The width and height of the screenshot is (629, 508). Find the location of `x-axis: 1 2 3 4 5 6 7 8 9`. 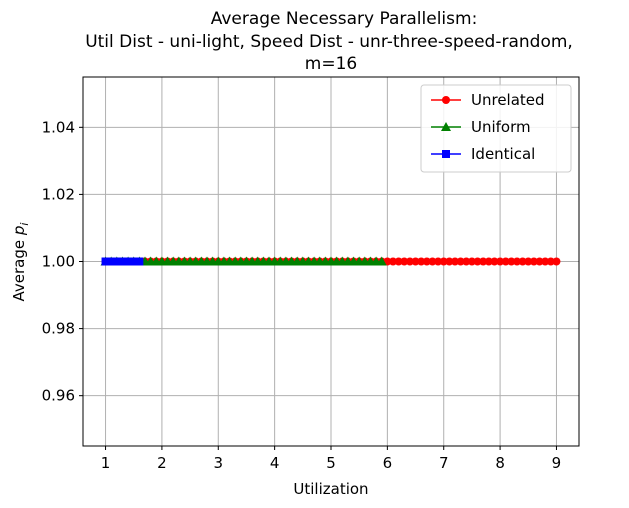

x-axis: 1 2 3 4 5 6 7 8 9 is located at coordinates (331, 459).